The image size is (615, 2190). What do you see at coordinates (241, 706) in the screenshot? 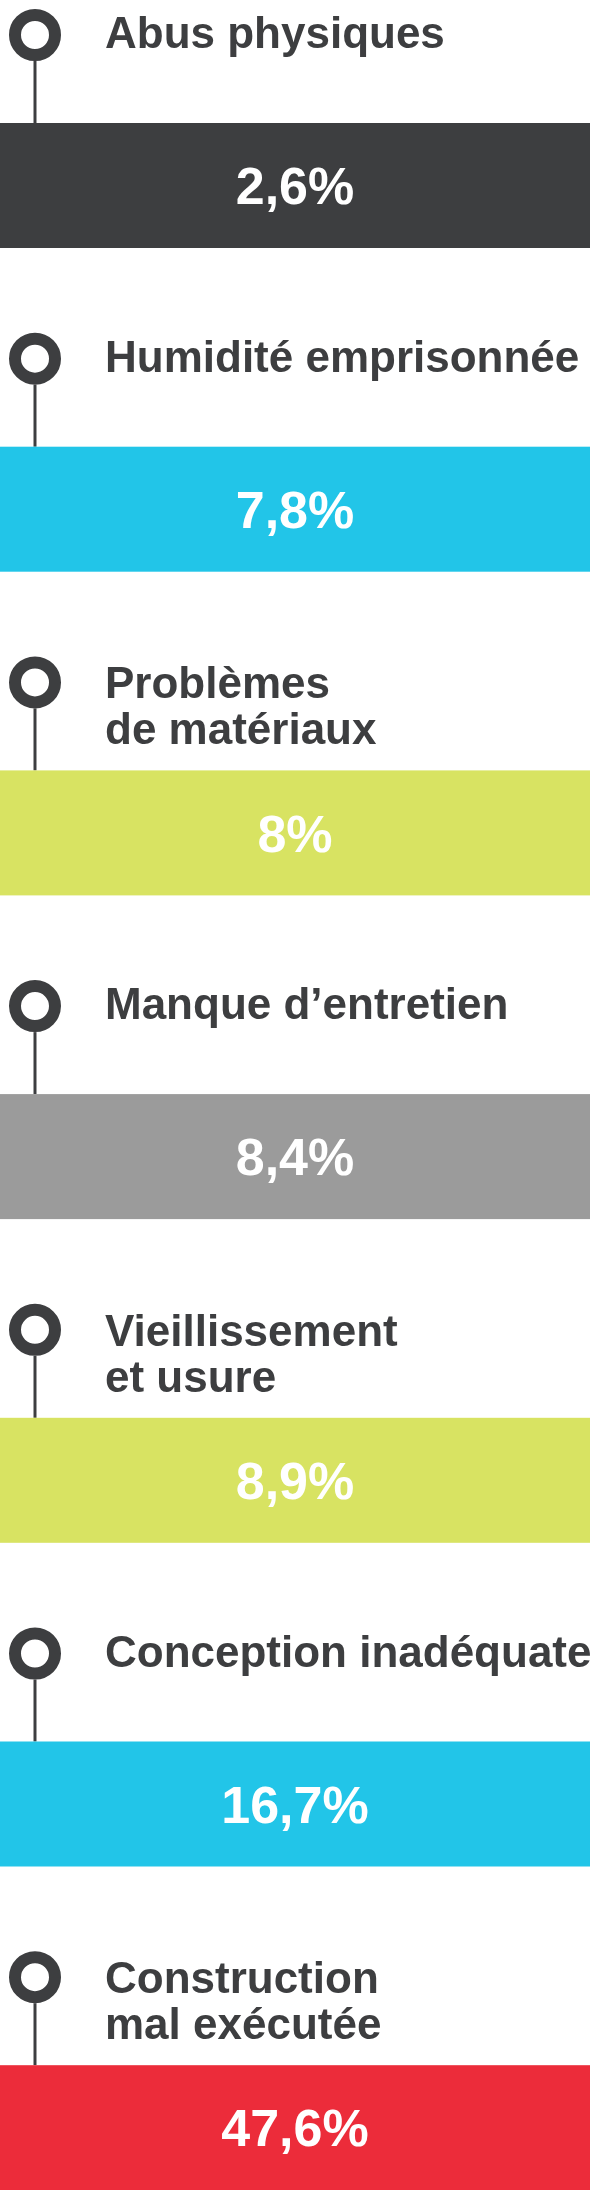
I see `category-label: Problèmes de matériaux` at bounding box center [241, 706].